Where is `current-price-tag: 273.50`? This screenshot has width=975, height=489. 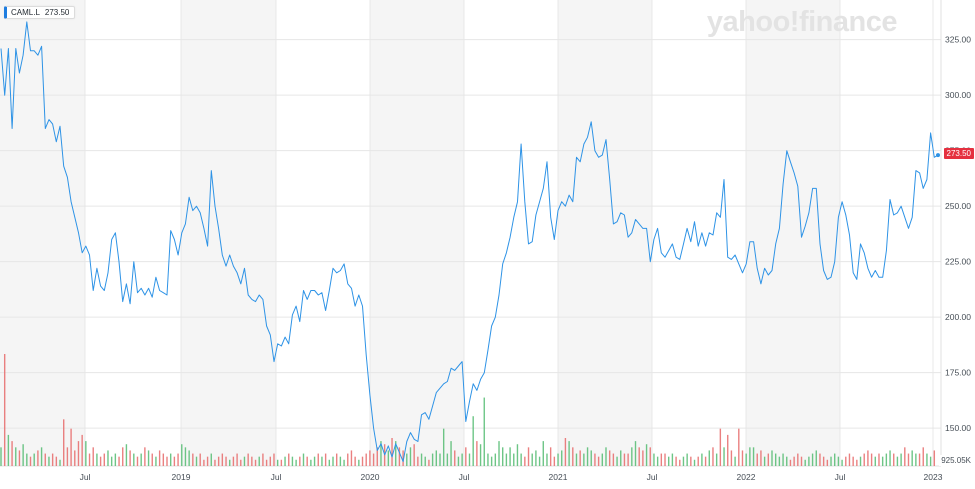 current-price-tag: 273.50 is located at coordinates (958, 153).